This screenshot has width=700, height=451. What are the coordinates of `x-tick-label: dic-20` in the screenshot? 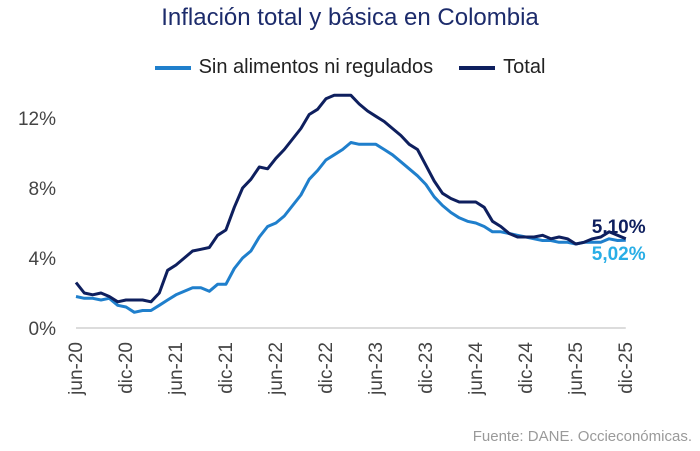 It's located at (126, 368).